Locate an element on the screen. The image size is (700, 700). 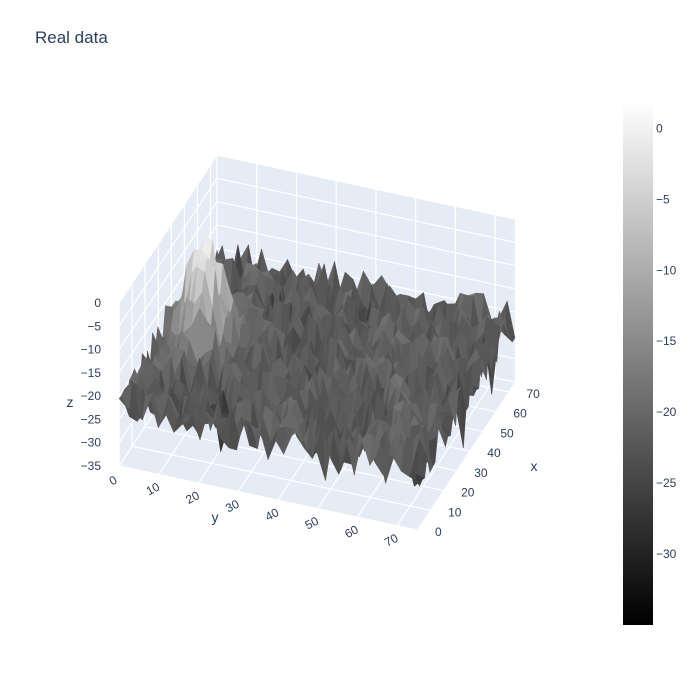
x-axis-label: x is located at coordinates (534, 466).